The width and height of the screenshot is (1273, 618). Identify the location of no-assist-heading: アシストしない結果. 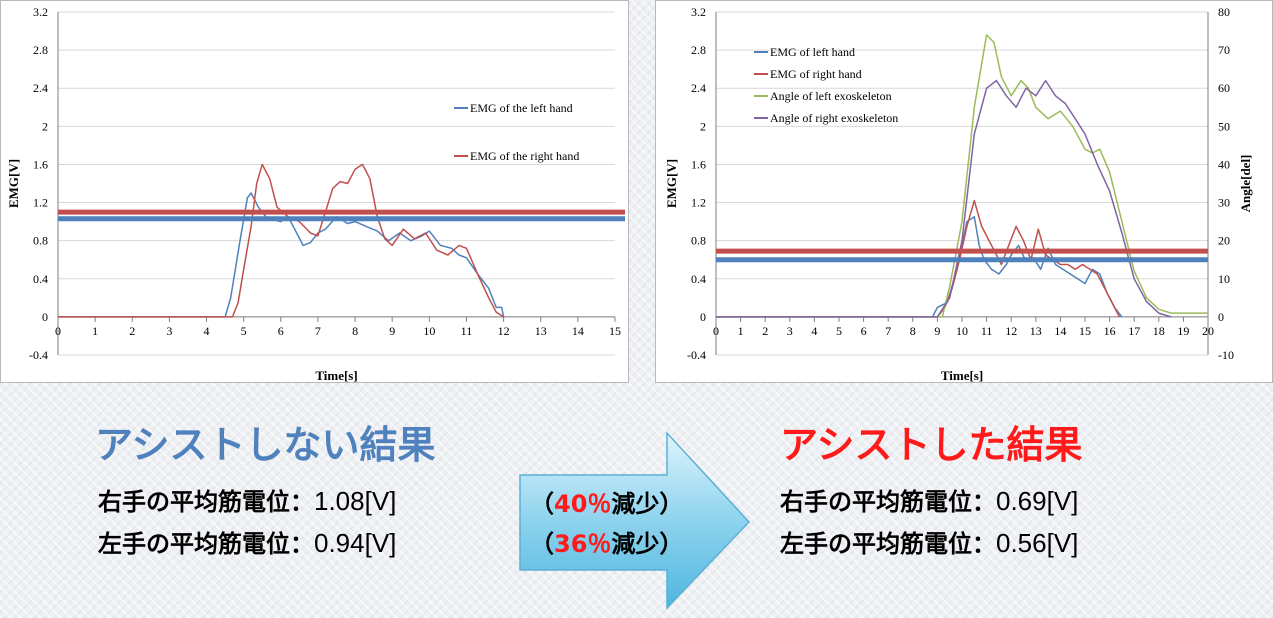
(265, 445).